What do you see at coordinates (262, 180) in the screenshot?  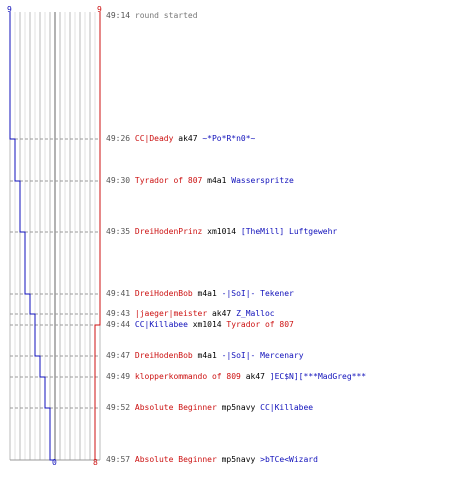 I see `victim-name: Wasserspritze` at bounding box center [262, 180].